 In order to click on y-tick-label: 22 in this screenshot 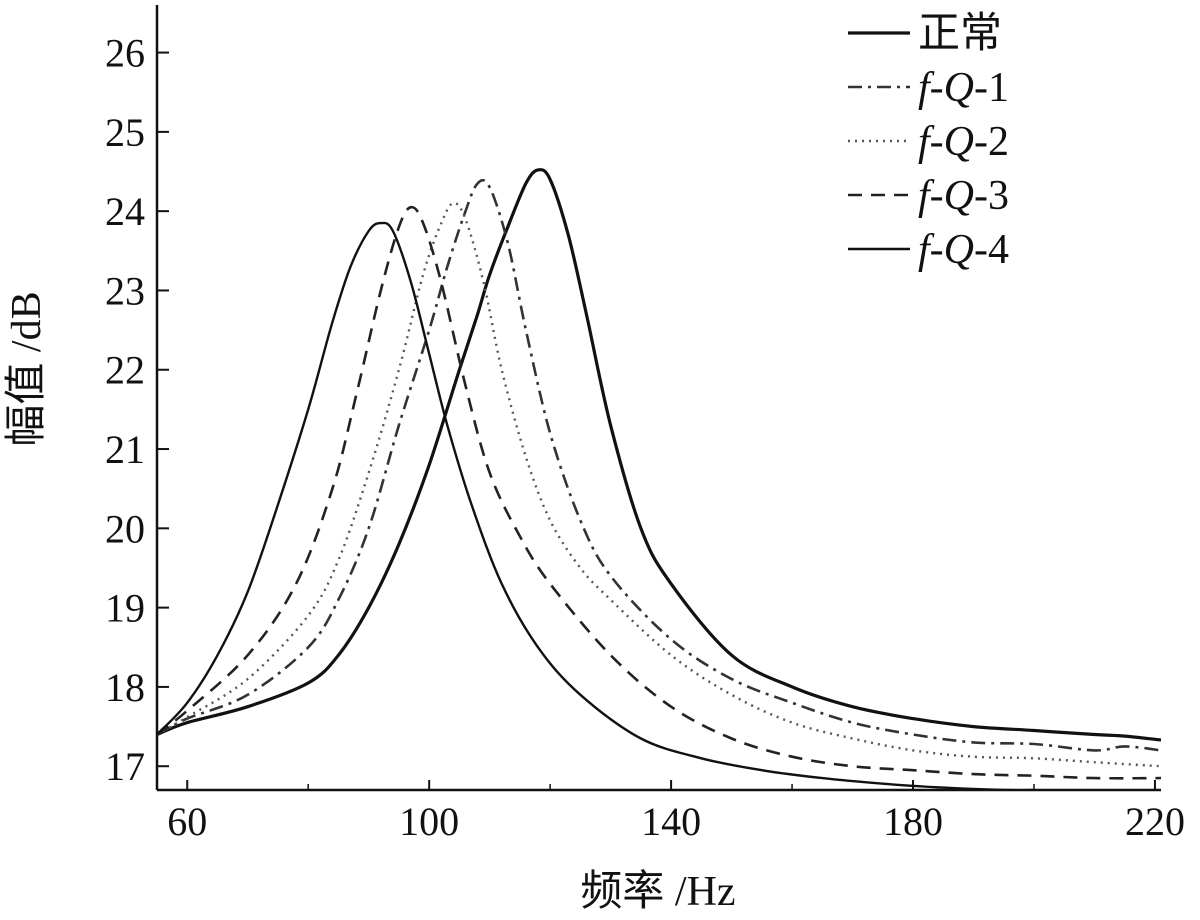, I will do `click(125, 370)`.